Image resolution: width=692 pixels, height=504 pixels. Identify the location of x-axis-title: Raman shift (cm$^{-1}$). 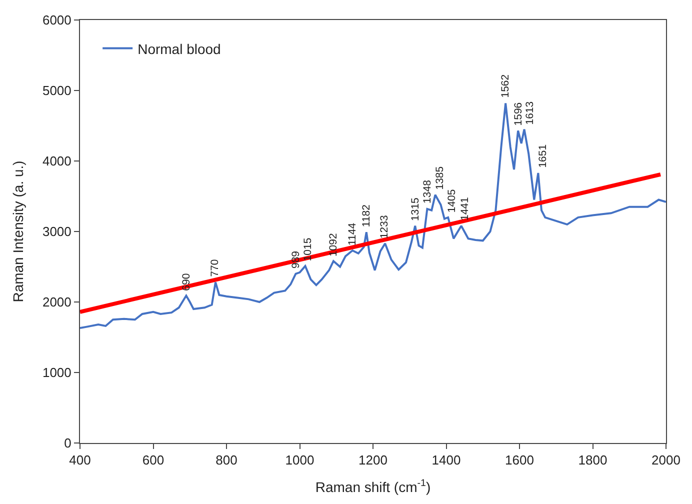
(373, 486).